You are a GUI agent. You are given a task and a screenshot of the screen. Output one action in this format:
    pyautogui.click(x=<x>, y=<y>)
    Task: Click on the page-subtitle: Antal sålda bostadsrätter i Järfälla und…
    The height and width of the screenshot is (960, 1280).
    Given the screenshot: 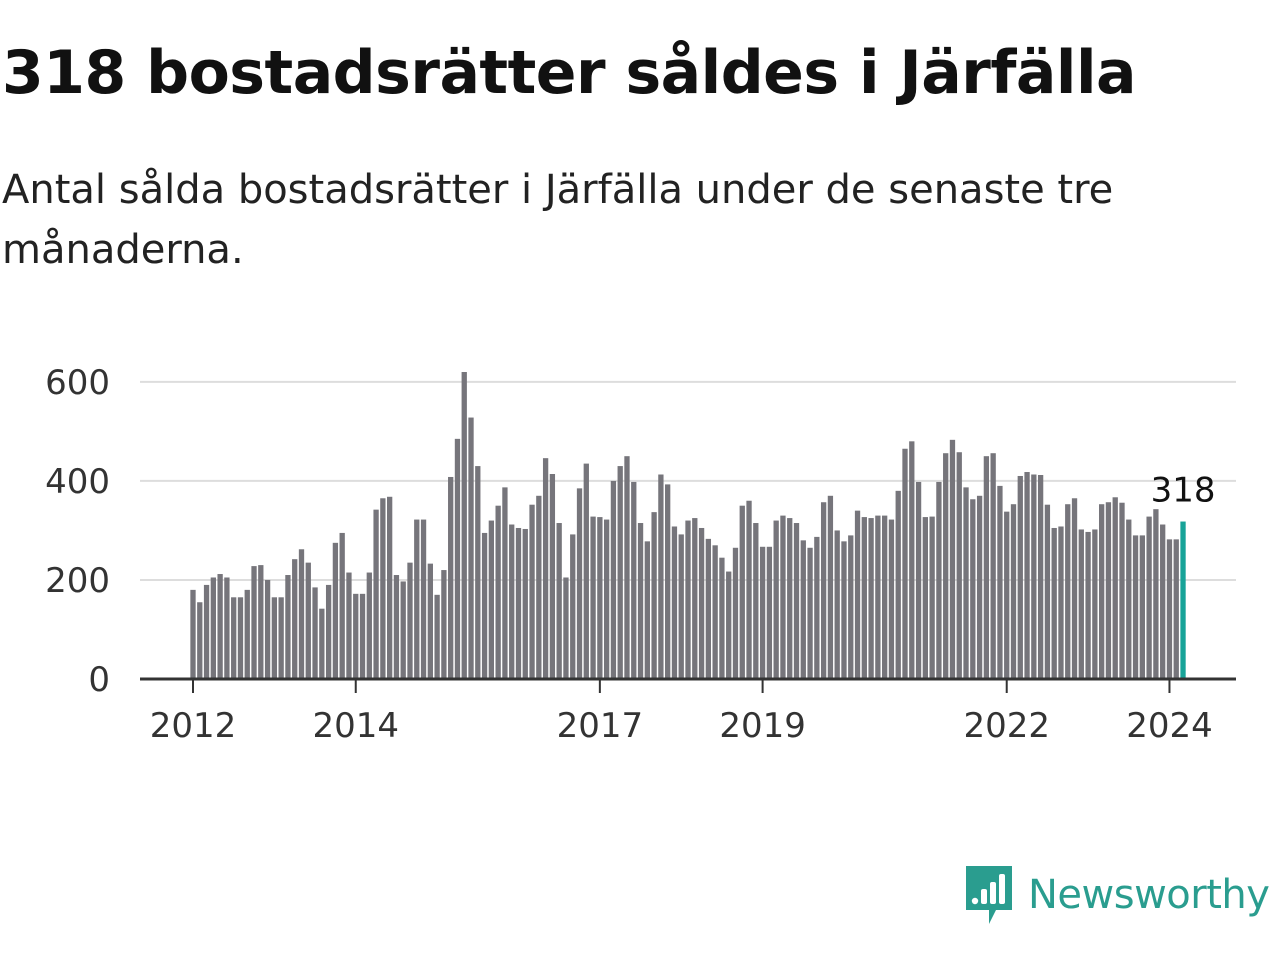 What is the action you would take?
    pyautogui.click(x=558, y=220)
    